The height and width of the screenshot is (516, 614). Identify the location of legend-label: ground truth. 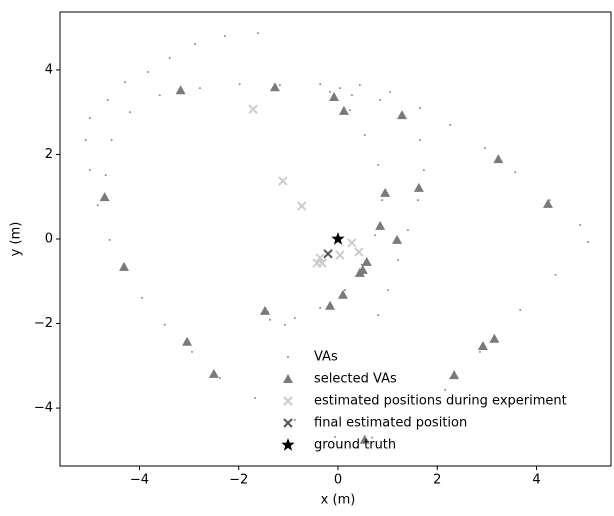
(355, 445).